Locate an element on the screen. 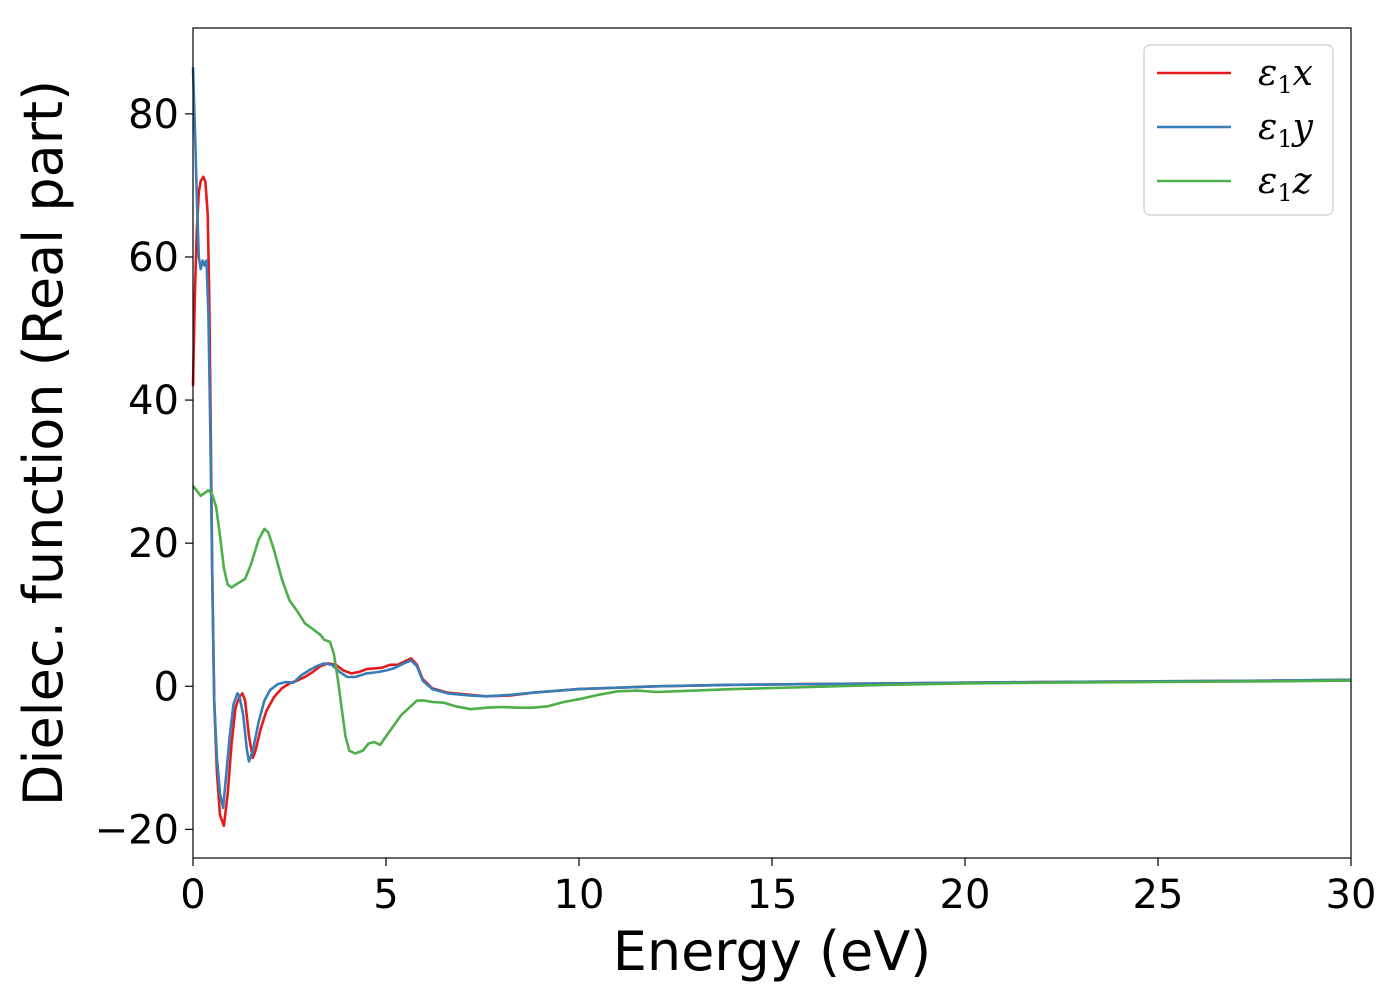 This screenshot has width=1400, height=1000. legend-label-z: ε1z is located at coordinates (1285, 184).